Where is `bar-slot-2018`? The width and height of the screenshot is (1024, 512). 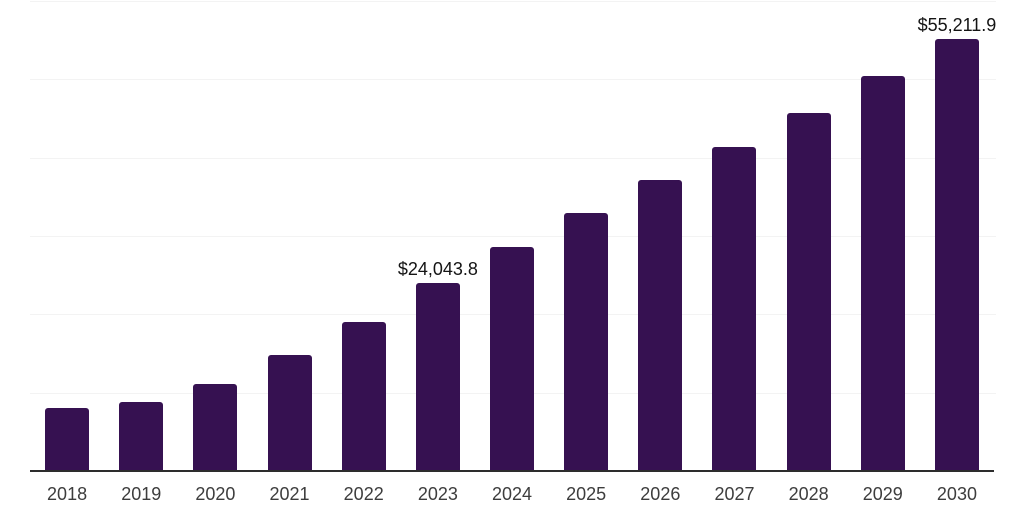
bar-slot-2018 is located at coordinates (67, 236).